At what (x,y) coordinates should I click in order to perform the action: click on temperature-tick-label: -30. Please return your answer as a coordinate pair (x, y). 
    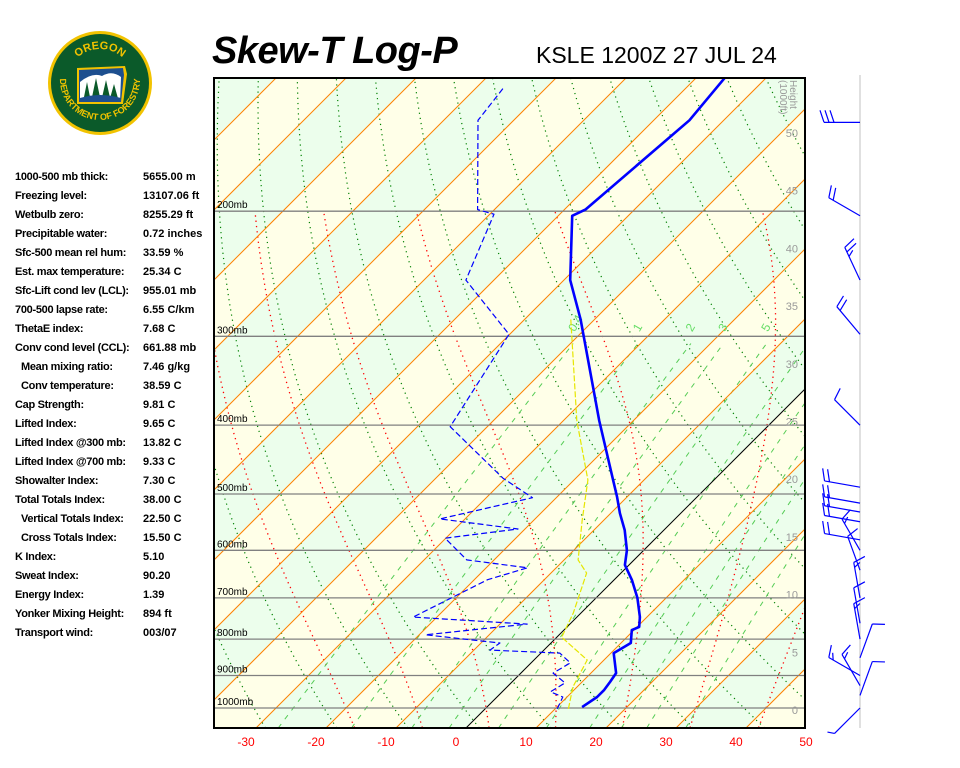
    Looking at the image, I should click on (246, 742).